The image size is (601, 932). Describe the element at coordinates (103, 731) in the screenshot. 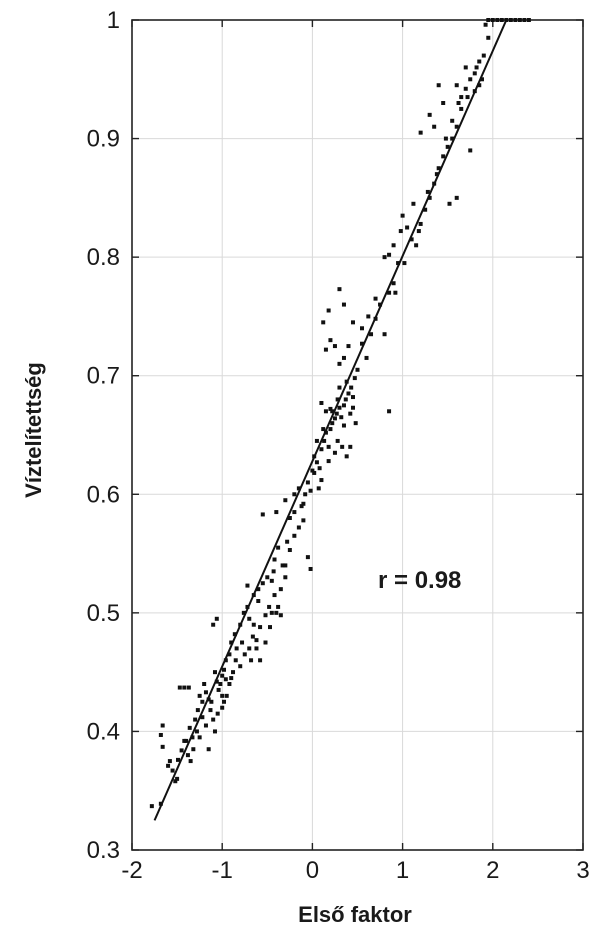

I see `y-tick-label: 0.4` at that location.